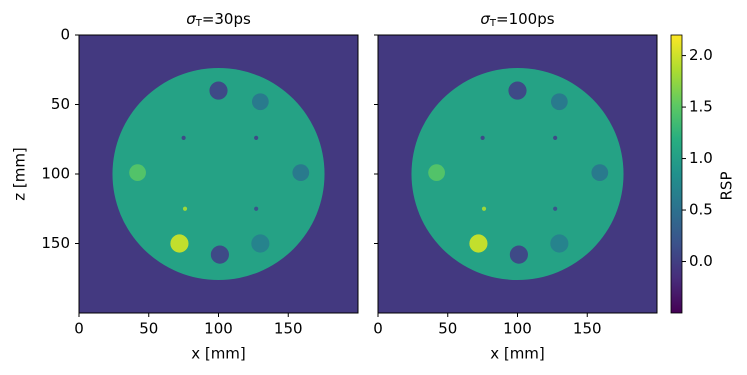 The height and width of the screenshot is (375, 747). I want to click on colorbar-tick-label: 2.0, so click(701, 55).